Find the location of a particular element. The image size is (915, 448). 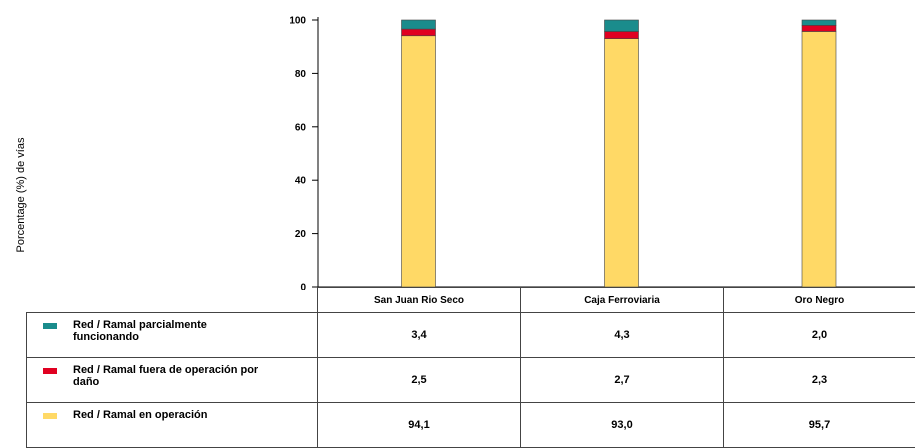

data-label: 4,3 is located at coordinates (622, 335).